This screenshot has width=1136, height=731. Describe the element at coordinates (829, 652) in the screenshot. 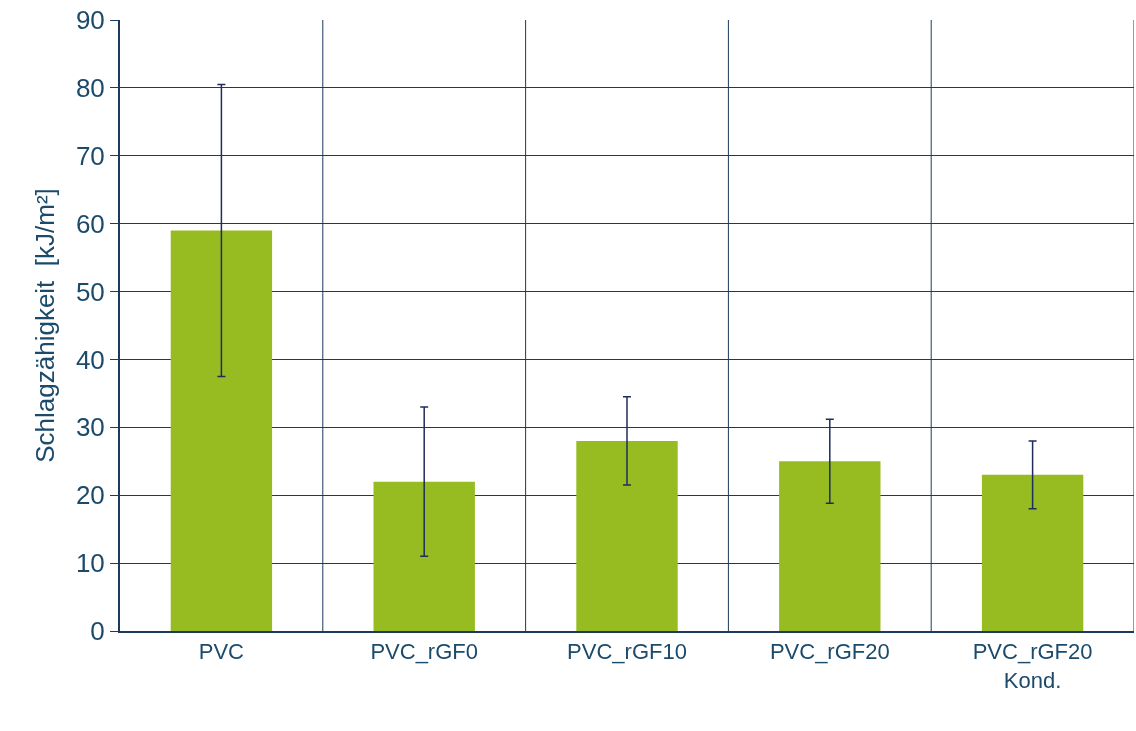

I see `x-tick-label: PVC_rGF20` at that location.